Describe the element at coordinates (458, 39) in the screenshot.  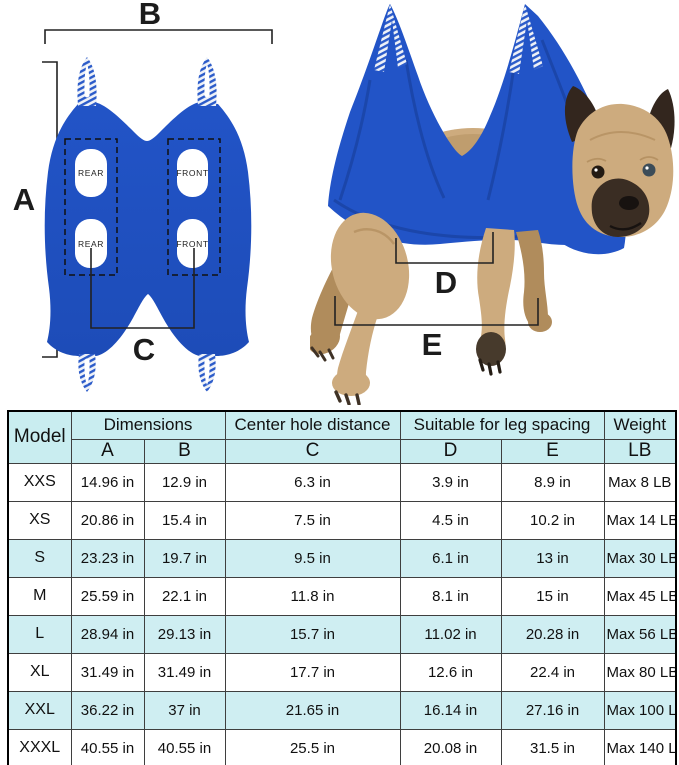
I see `hanging-straps` at that location.